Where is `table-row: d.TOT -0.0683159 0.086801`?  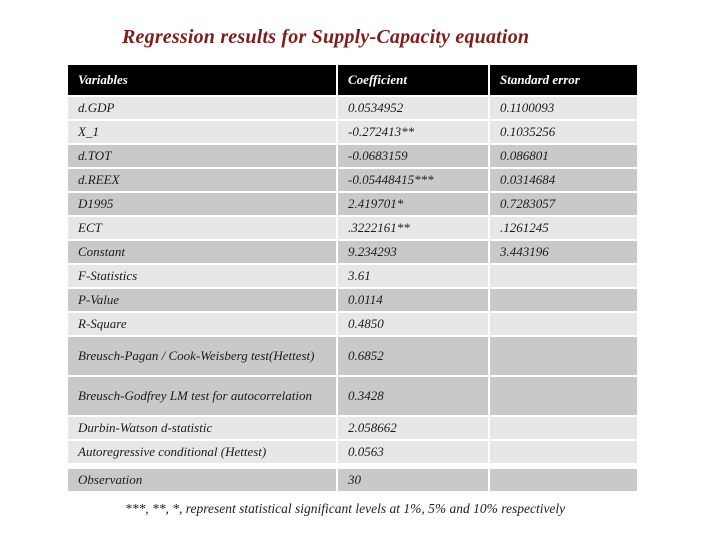 table-row: d.TOT -0.0683159 0.086801 is located at coordinates (352, 156).